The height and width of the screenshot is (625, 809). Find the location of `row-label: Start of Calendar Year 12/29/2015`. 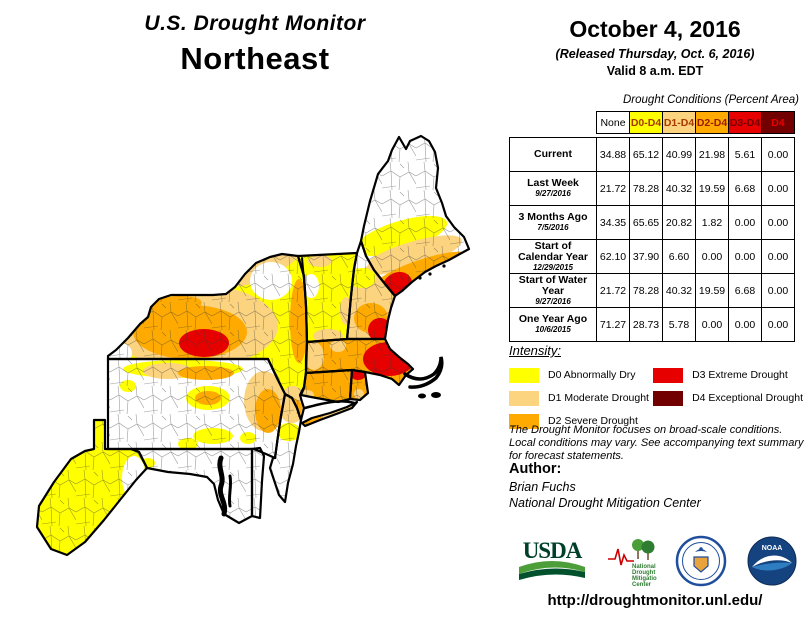

row-label: Start of Calendar Year 12/29/2015 is located at coordinates (553, 256).